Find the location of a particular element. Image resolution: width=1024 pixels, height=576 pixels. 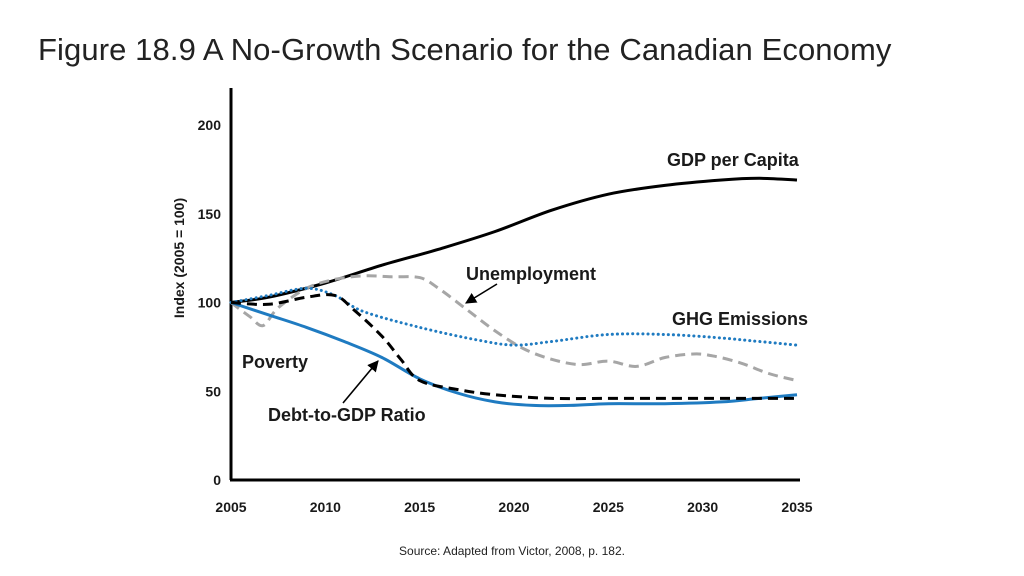

x-tick-label: 2035 is located at coordinates (796, 507).